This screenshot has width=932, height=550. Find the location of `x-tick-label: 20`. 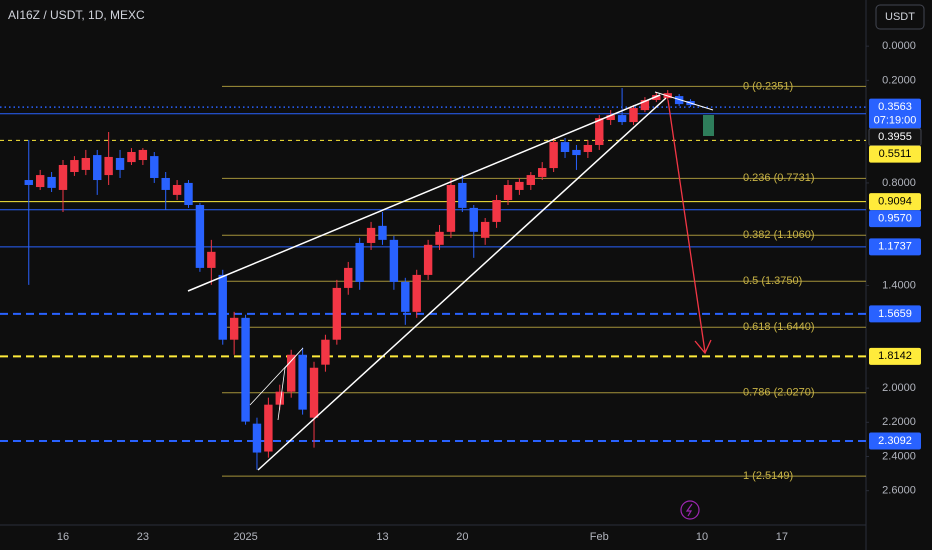

x-tick-label: 20 is located at coordinates (462, 537).